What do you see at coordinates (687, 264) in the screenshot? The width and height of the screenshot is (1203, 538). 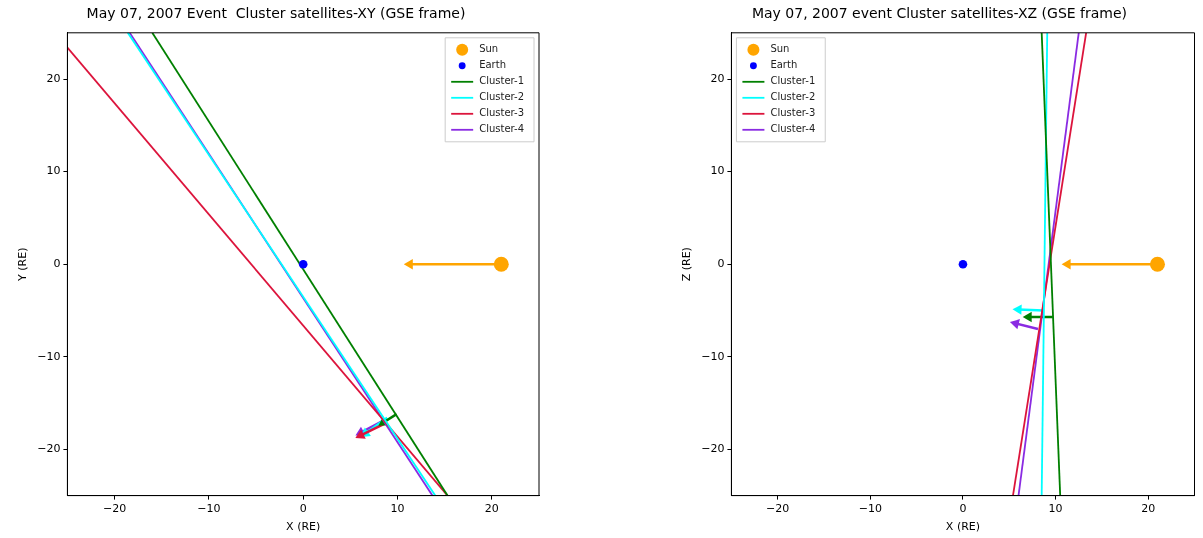 I see `y-axis-title: Z (RE)` at bounding box center [687, 264].